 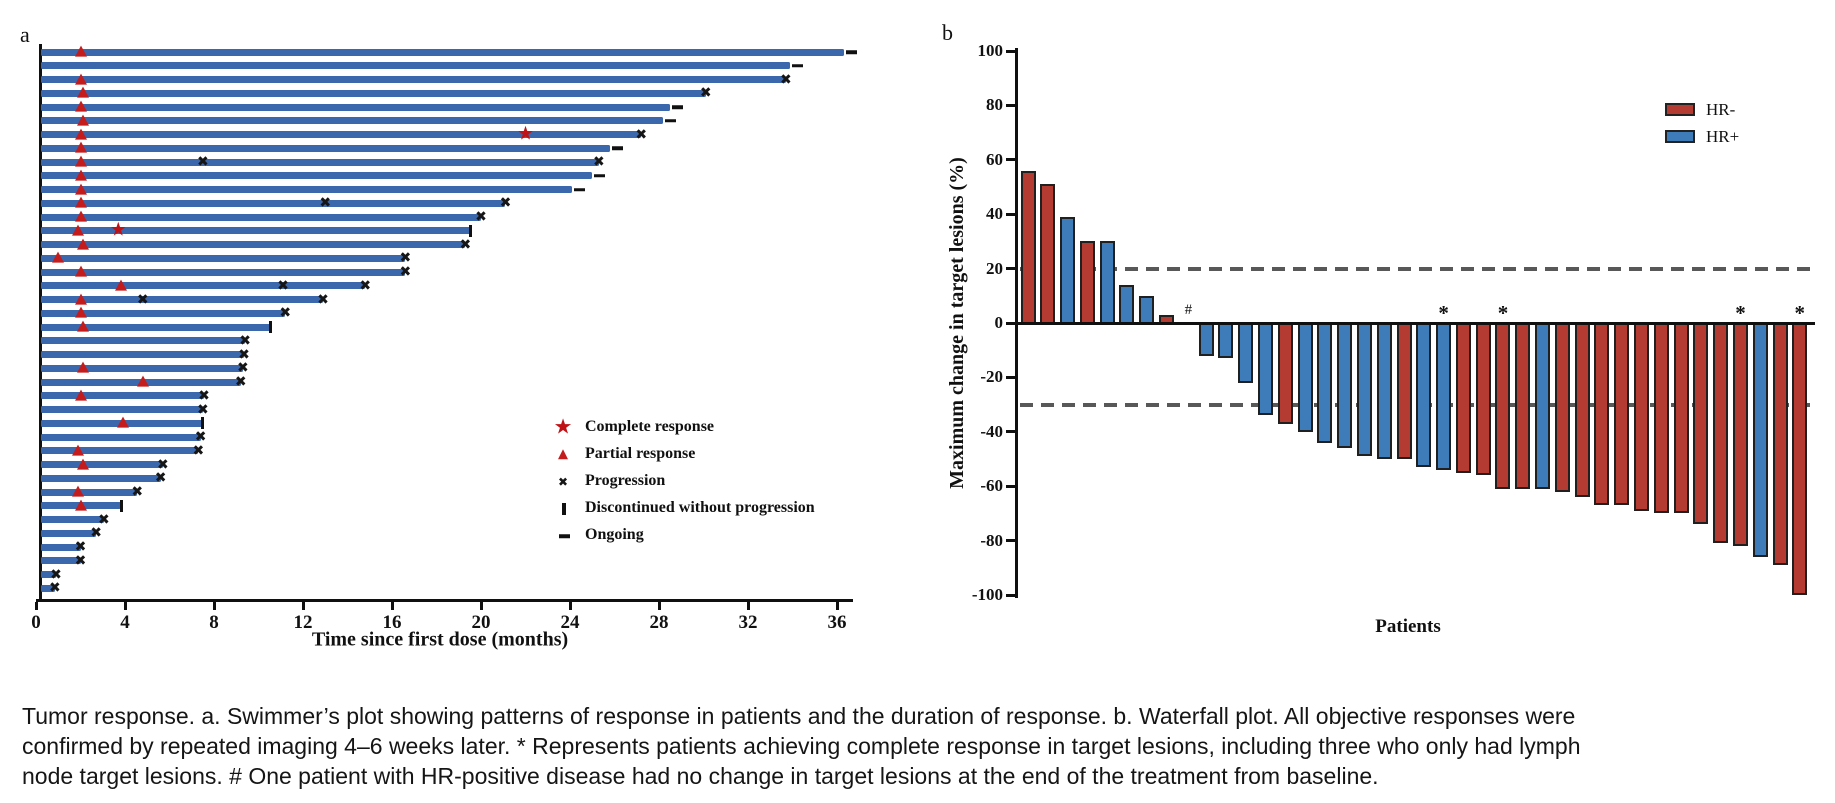 I want to click on legend-label: Partial response, so click(x=640, y=453).